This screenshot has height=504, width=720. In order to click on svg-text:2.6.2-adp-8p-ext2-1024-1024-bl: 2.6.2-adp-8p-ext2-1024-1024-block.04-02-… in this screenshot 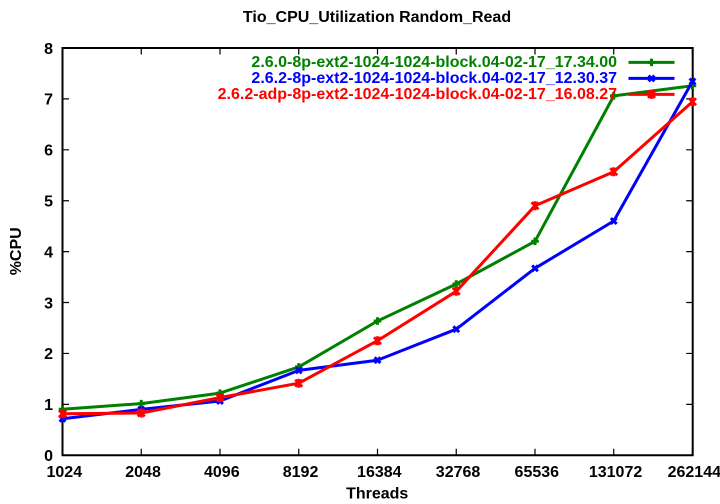, I will do `click(417, 94)`.